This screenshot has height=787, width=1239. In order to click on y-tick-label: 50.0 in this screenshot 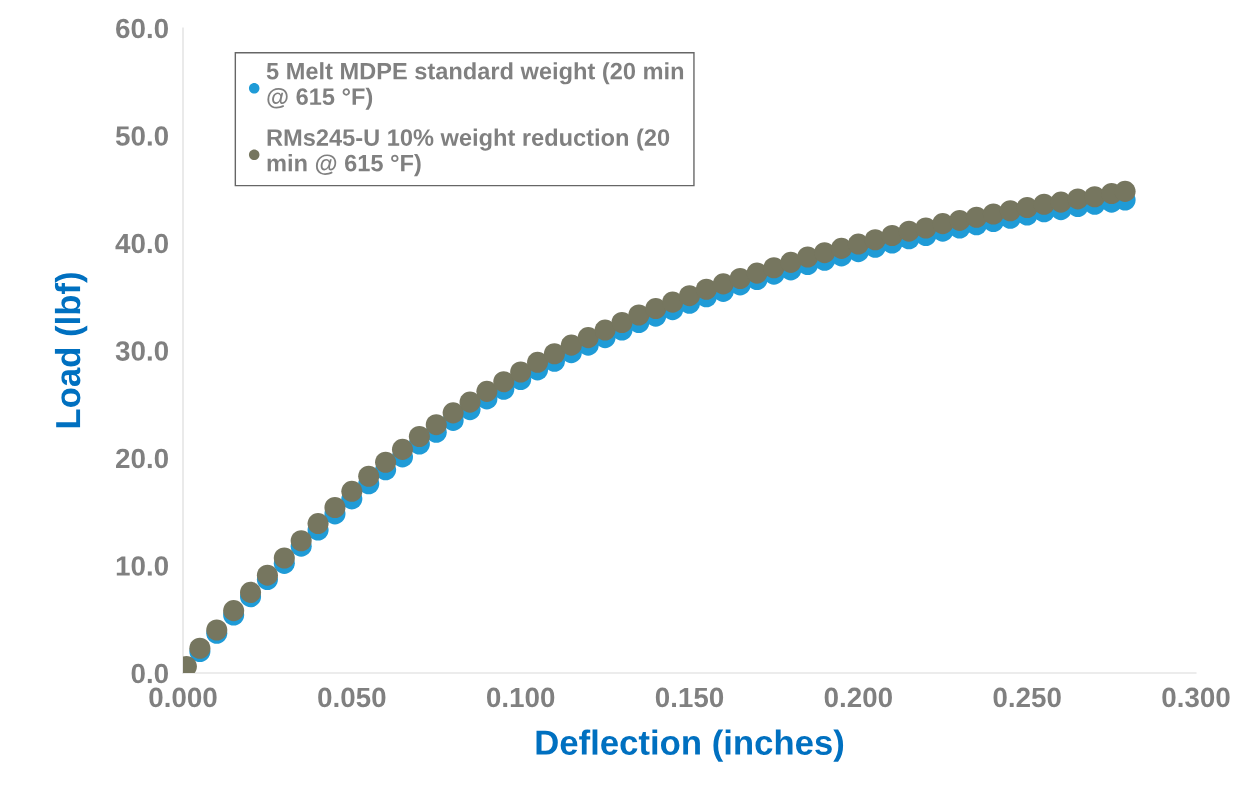, I will do `click(141, 136)`.